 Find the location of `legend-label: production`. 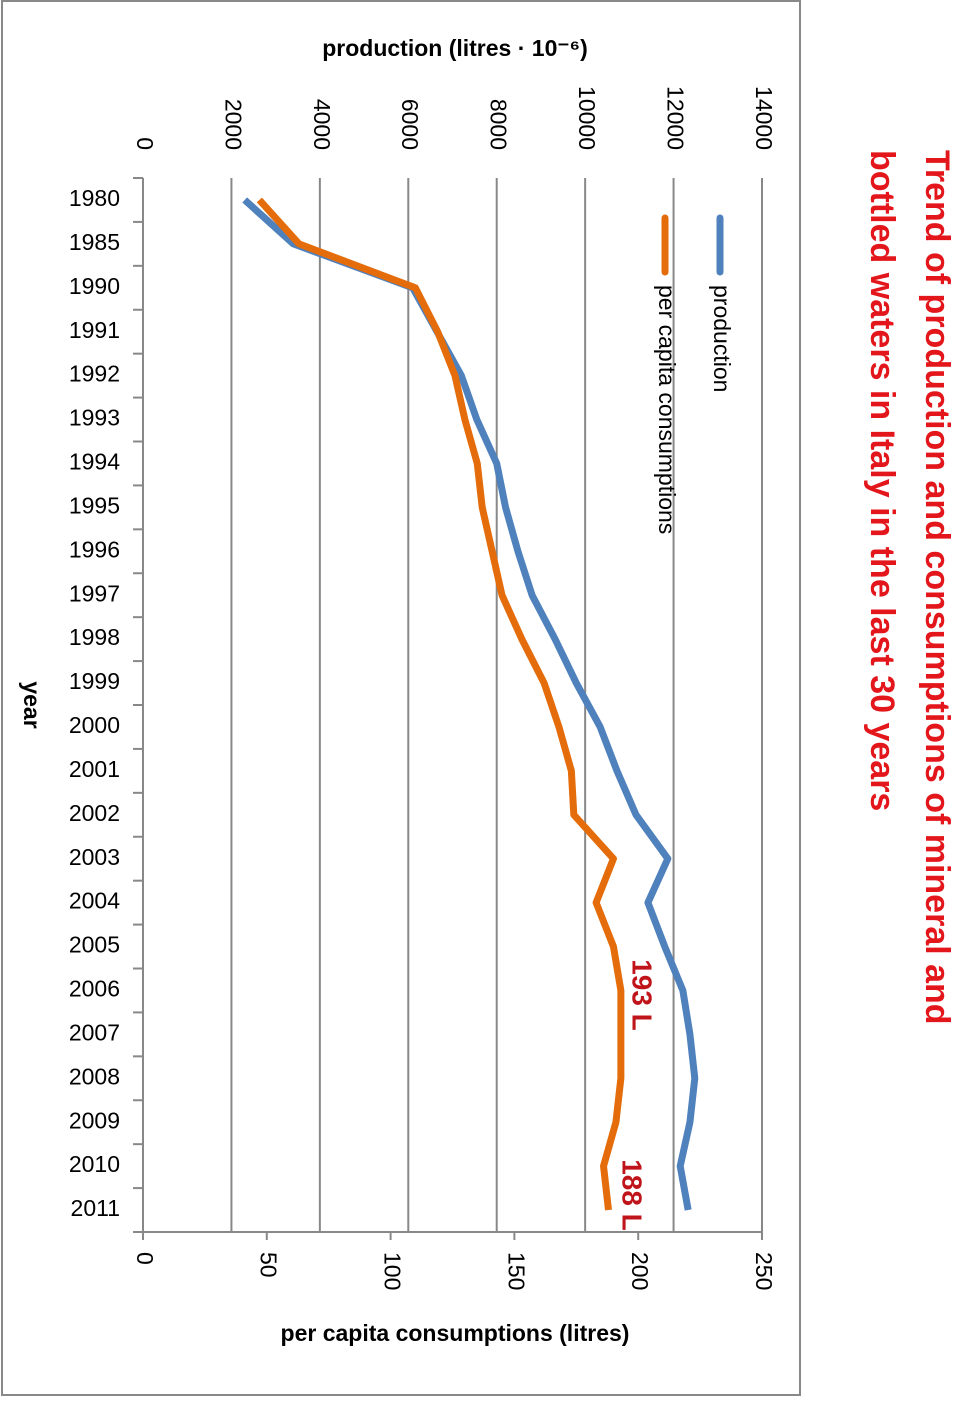

legend-label: production is located at coordinates (722, 338).